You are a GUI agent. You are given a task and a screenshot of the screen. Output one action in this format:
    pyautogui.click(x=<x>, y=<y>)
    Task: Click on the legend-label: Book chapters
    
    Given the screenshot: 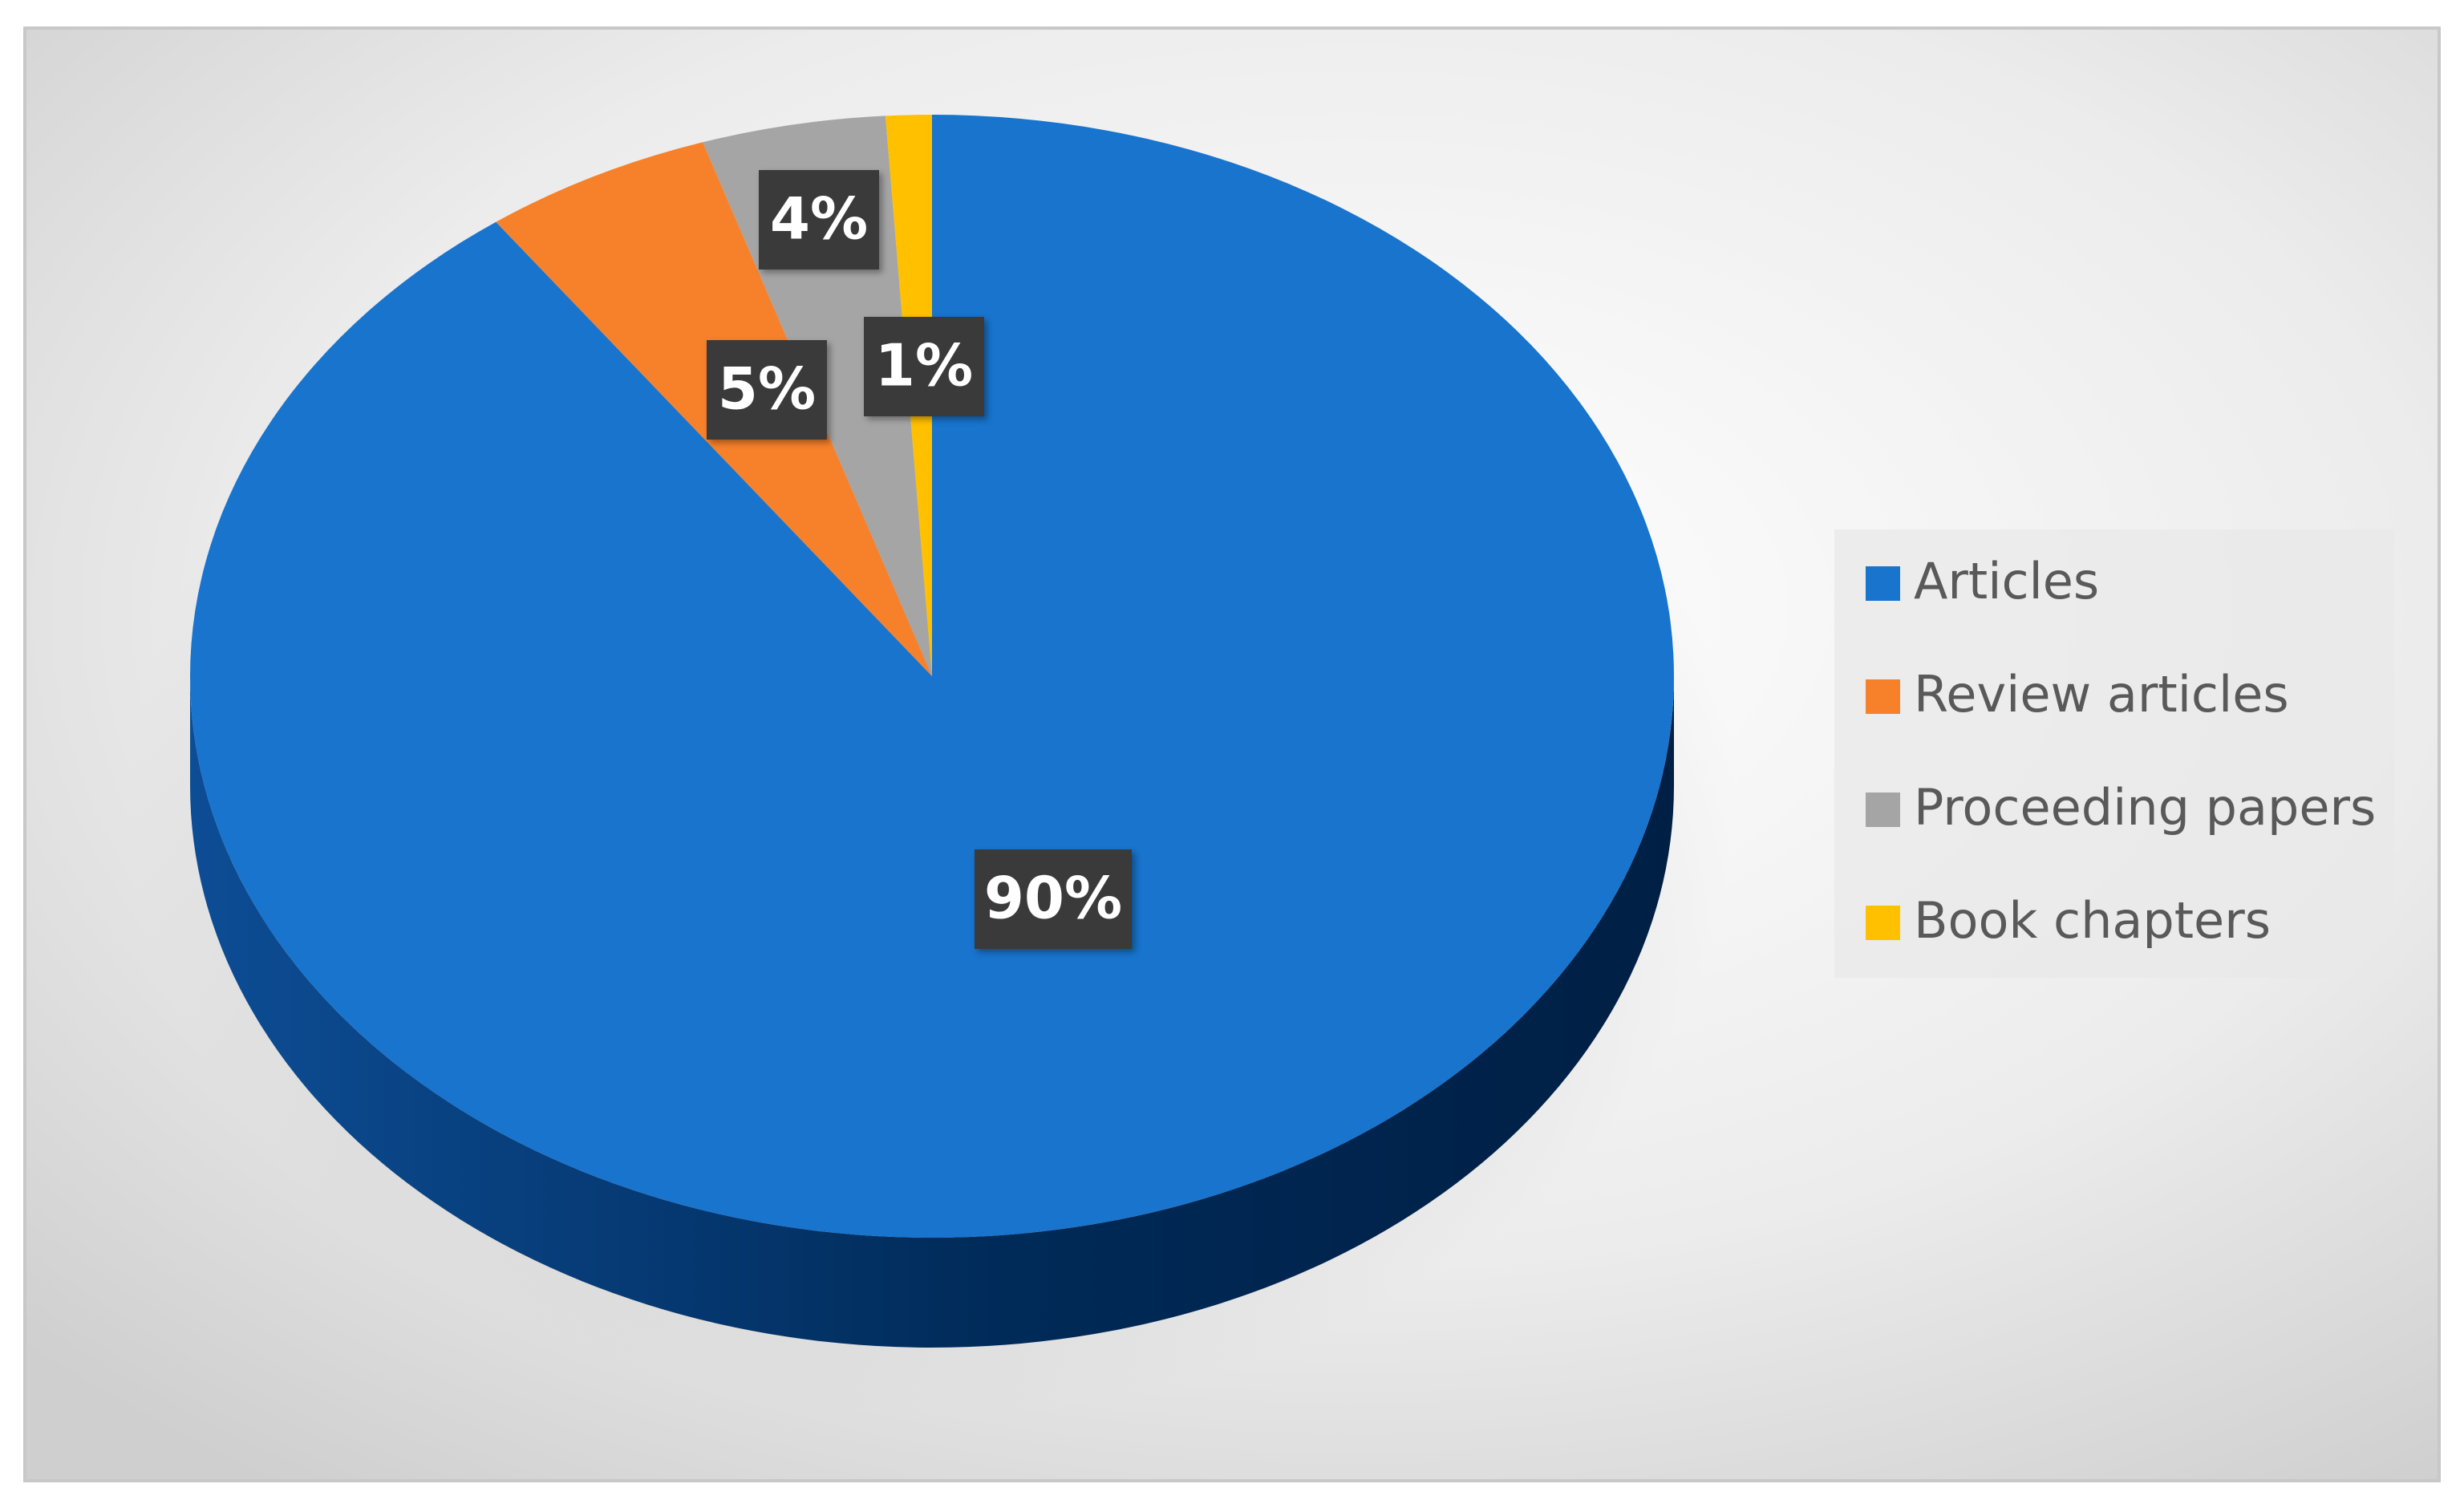 What is the action you would take?
    pyautogui.click(x=2092, y=920)
    